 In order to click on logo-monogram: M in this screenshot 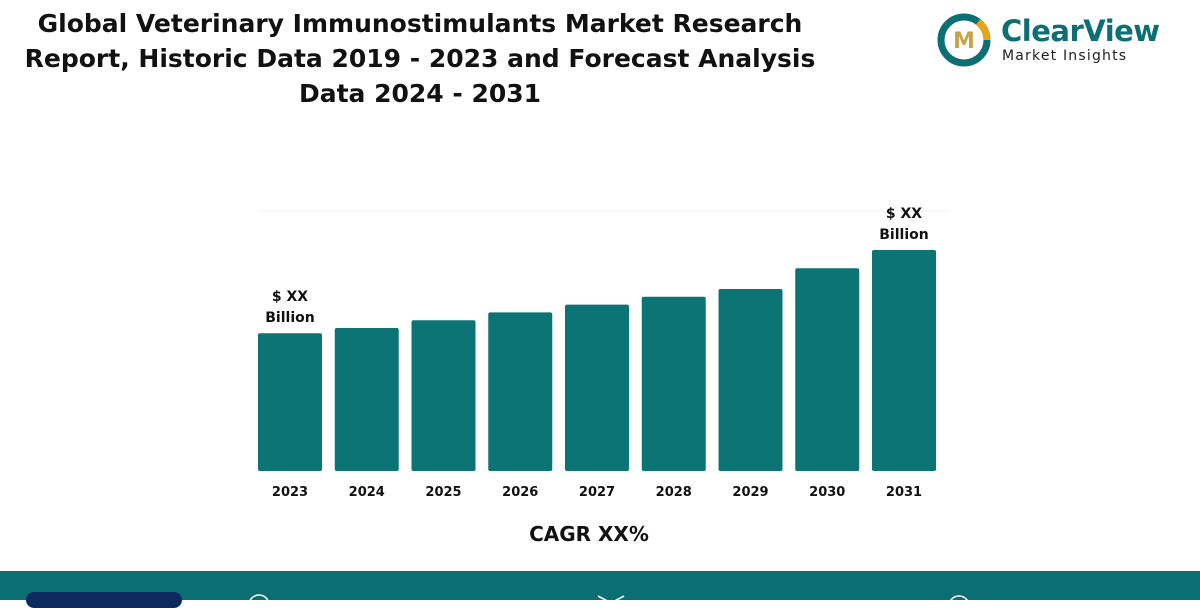, I will do `click(964, 41)`.